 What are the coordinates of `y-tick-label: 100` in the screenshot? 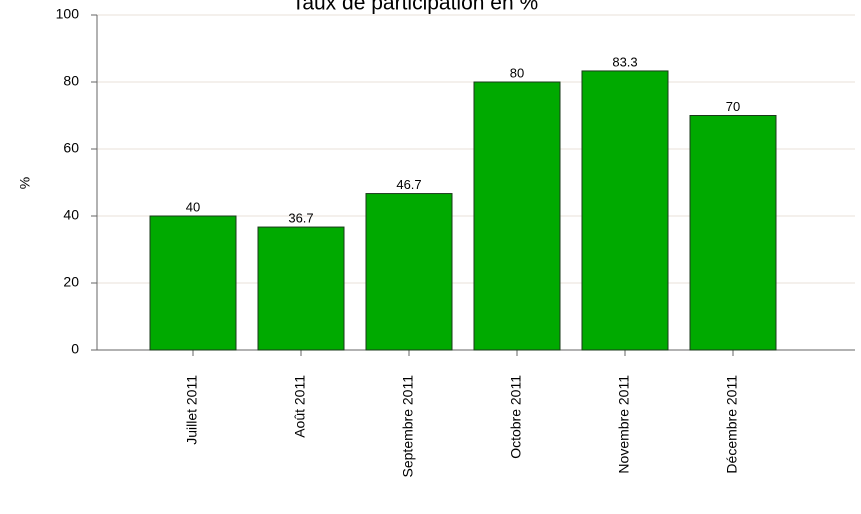 It's located at (68, 14).